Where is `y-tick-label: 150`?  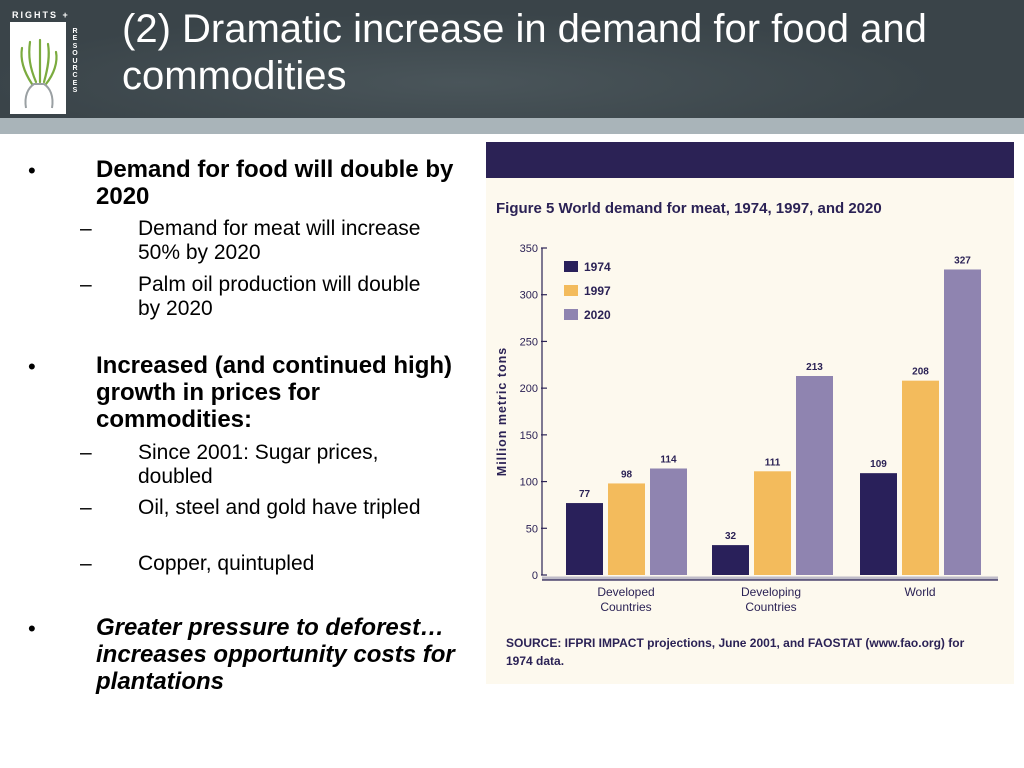 y-tick-label: 150 is located at coordinates (529, 436).